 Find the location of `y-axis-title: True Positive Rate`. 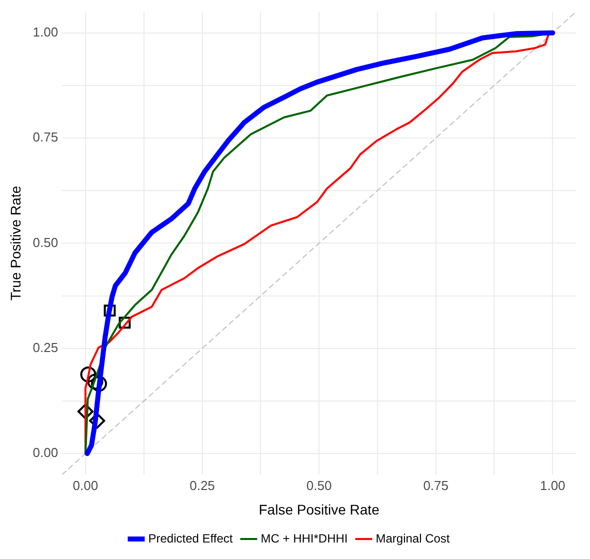

y-axis-title: True Positive Rate is located at coordinates (15, 243).